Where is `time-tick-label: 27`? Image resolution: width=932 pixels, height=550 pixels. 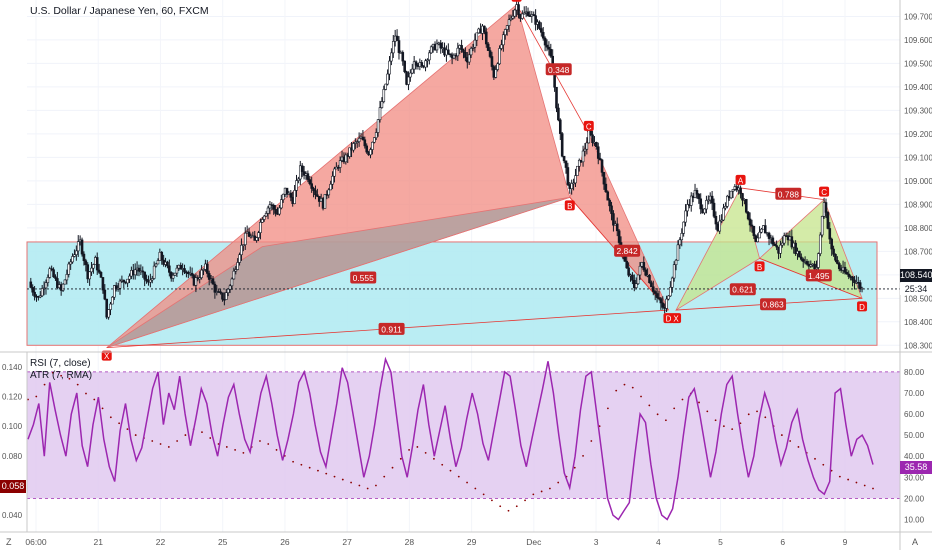
time-tick-label: 27 is located at coordinates (347, 542).